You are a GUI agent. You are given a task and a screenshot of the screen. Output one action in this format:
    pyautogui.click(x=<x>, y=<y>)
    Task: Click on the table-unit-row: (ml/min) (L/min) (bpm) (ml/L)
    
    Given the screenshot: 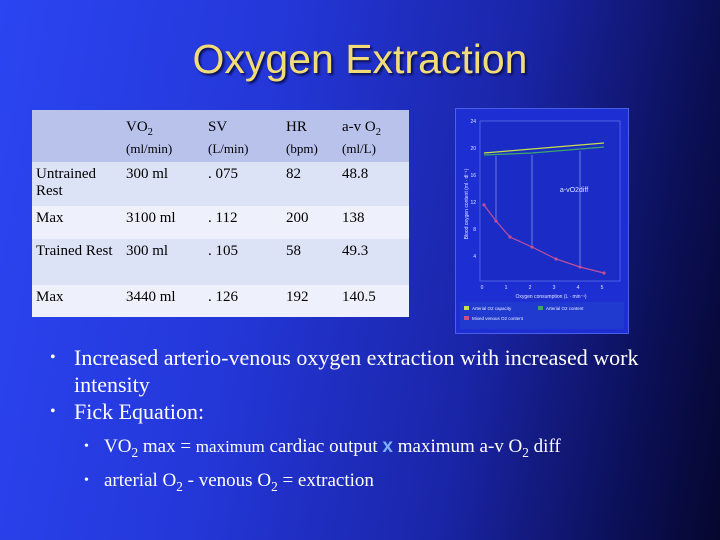 What is the action you would take?
    pyautogui.click(x=220, y=151)
    